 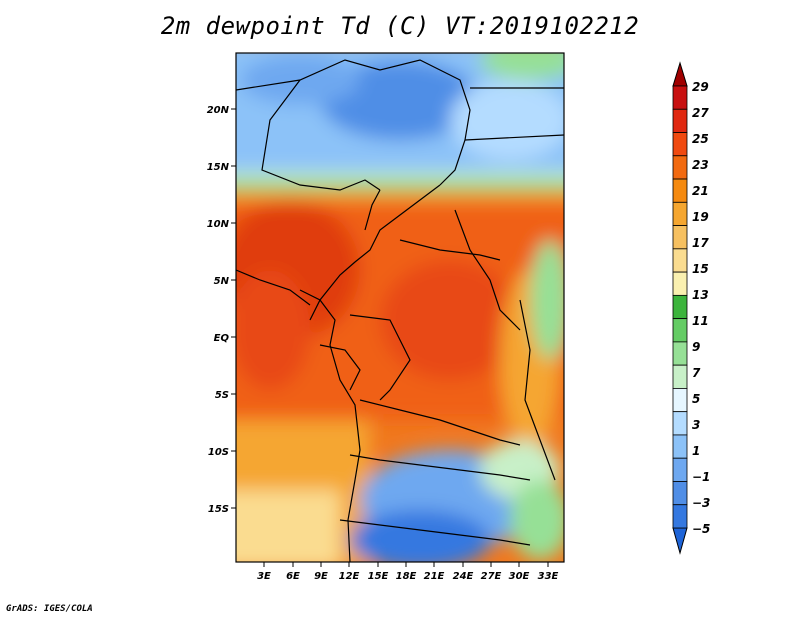 What do you see at coordinates (680, 74) in the screenshot?
I see `colorbar-top-arrow` at bounding box center [680, 74].